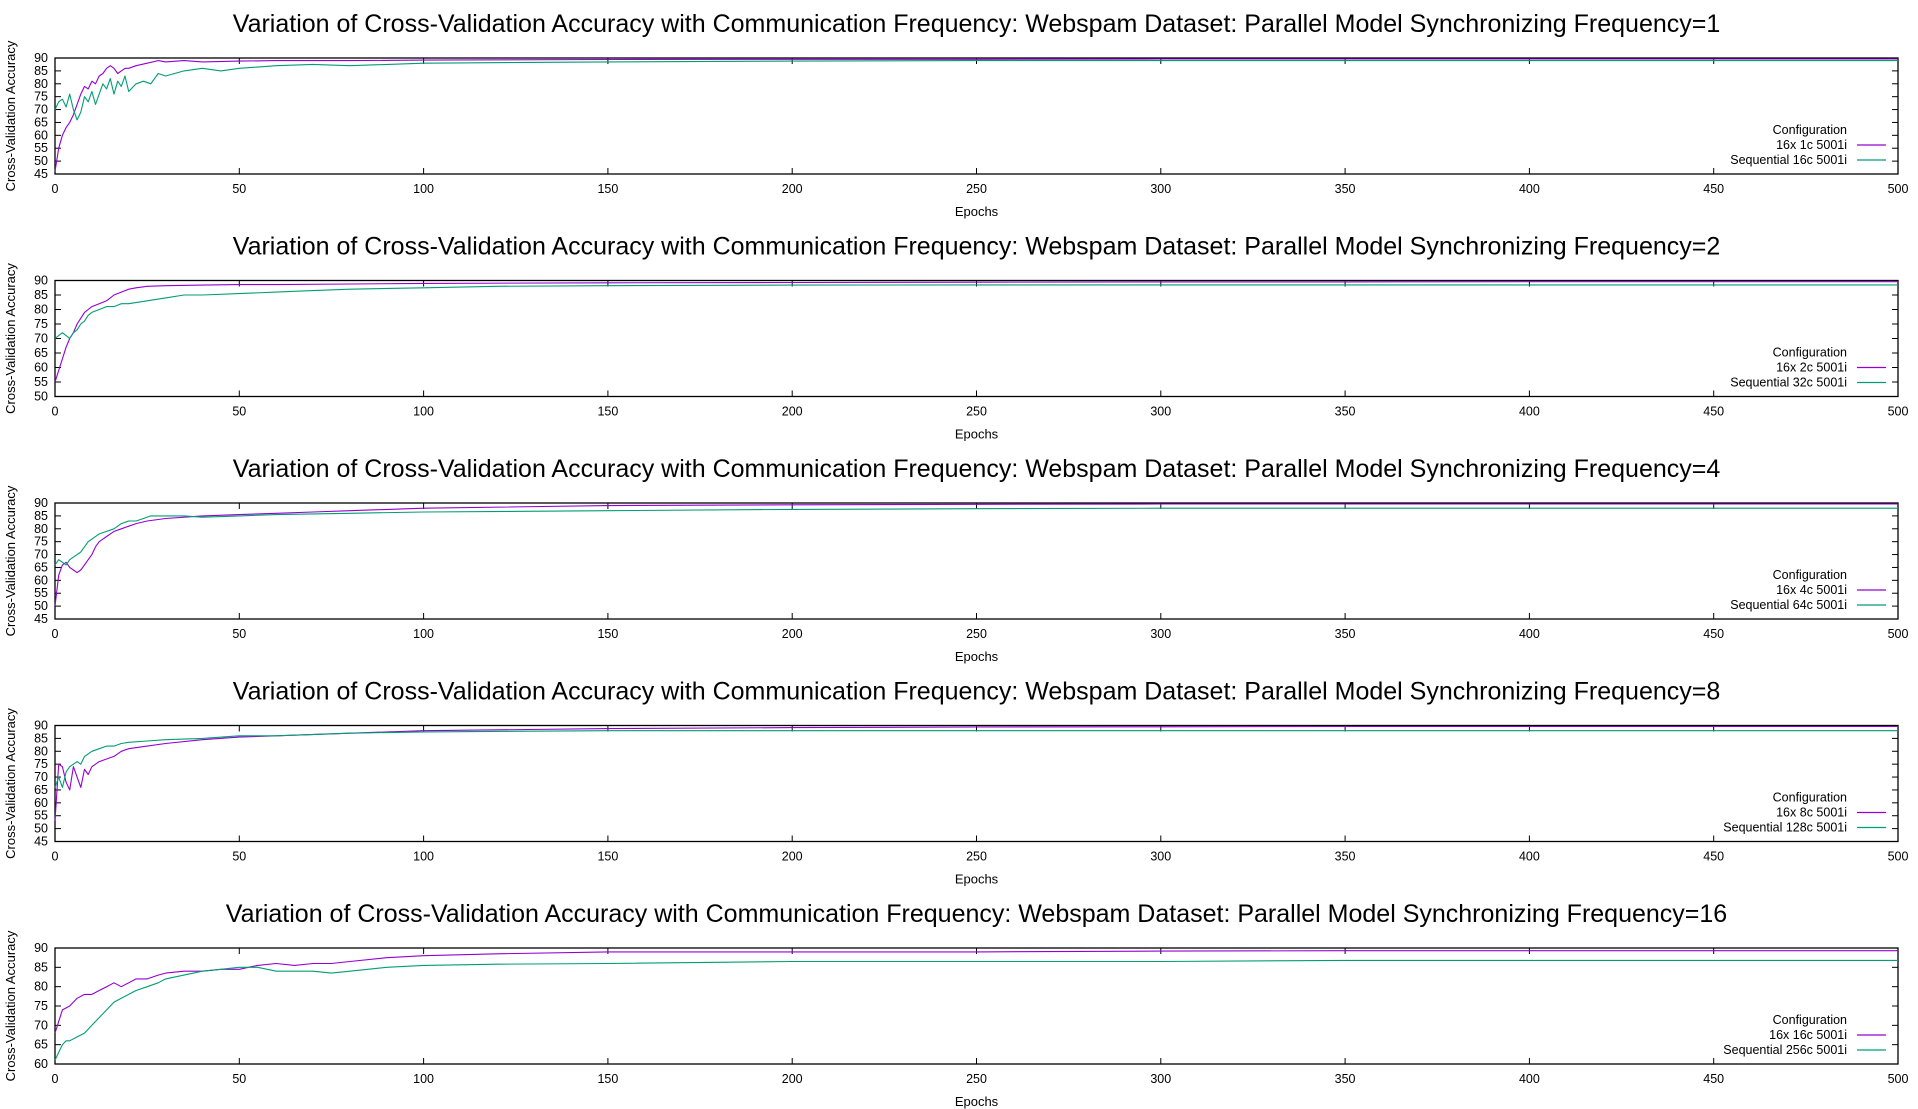 The image size is (1918, 1109). I want to click on y-tick-label: 50, so click(41, 161).